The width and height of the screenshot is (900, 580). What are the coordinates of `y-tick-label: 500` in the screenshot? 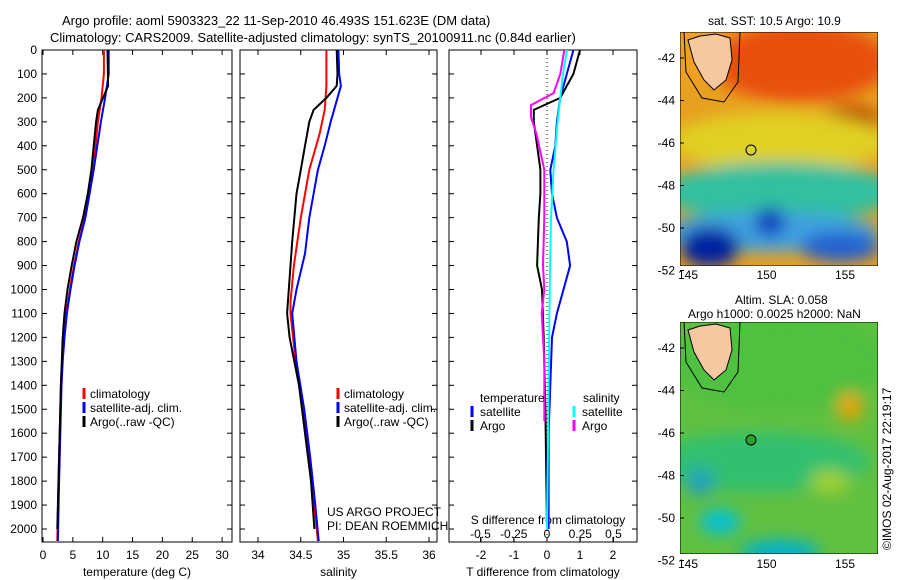 It's located at (27, 170).